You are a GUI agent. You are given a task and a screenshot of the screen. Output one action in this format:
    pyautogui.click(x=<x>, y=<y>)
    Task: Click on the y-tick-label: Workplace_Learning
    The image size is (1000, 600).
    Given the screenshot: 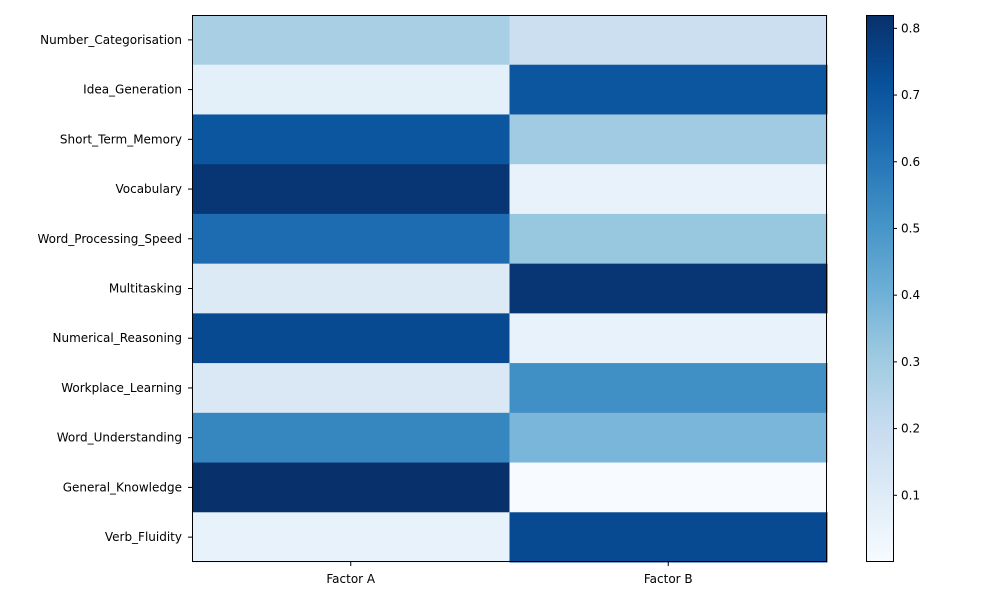 What is the action you would take?
    pyautogui.click(x=121, y=388)
    